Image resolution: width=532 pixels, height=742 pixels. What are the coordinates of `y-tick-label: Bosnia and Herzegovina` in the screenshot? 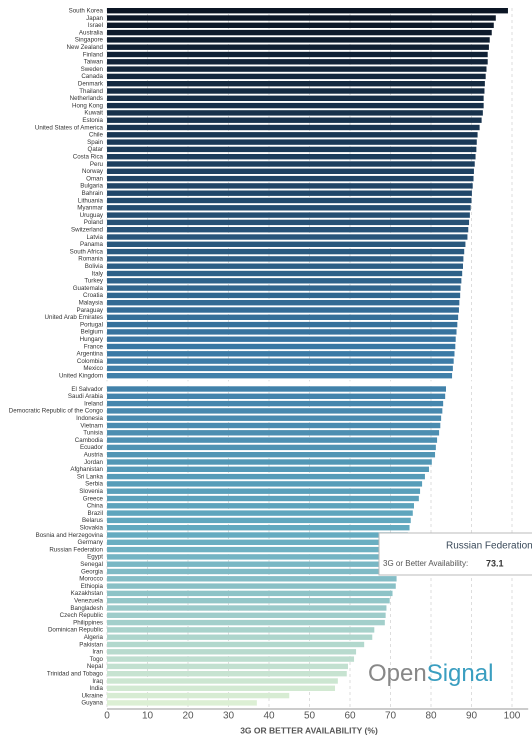 It's located at (70, 535).